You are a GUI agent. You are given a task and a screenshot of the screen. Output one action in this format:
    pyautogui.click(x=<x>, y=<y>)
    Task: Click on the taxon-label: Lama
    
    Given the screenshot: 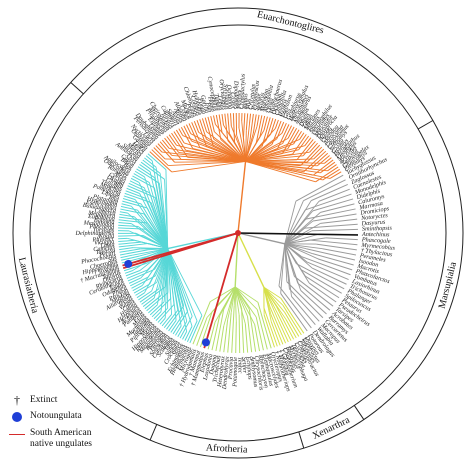 What is the action you would take?
    pyautogui.click(x=107, y=245)
    